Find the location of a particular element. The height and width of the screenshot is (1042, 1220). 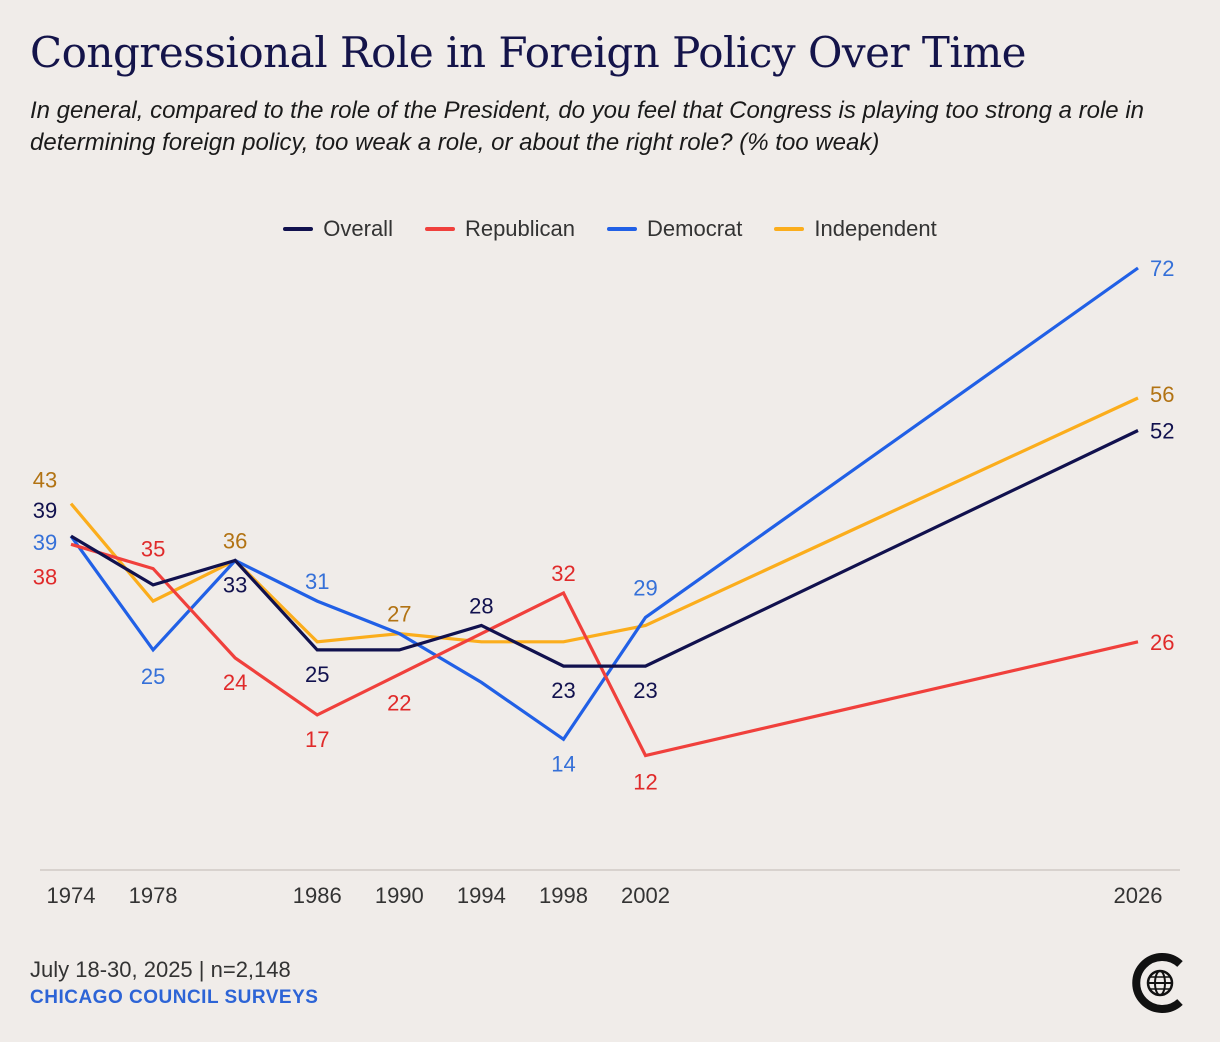

x-tick-label: 1994 is located at coordinates (481, 895).